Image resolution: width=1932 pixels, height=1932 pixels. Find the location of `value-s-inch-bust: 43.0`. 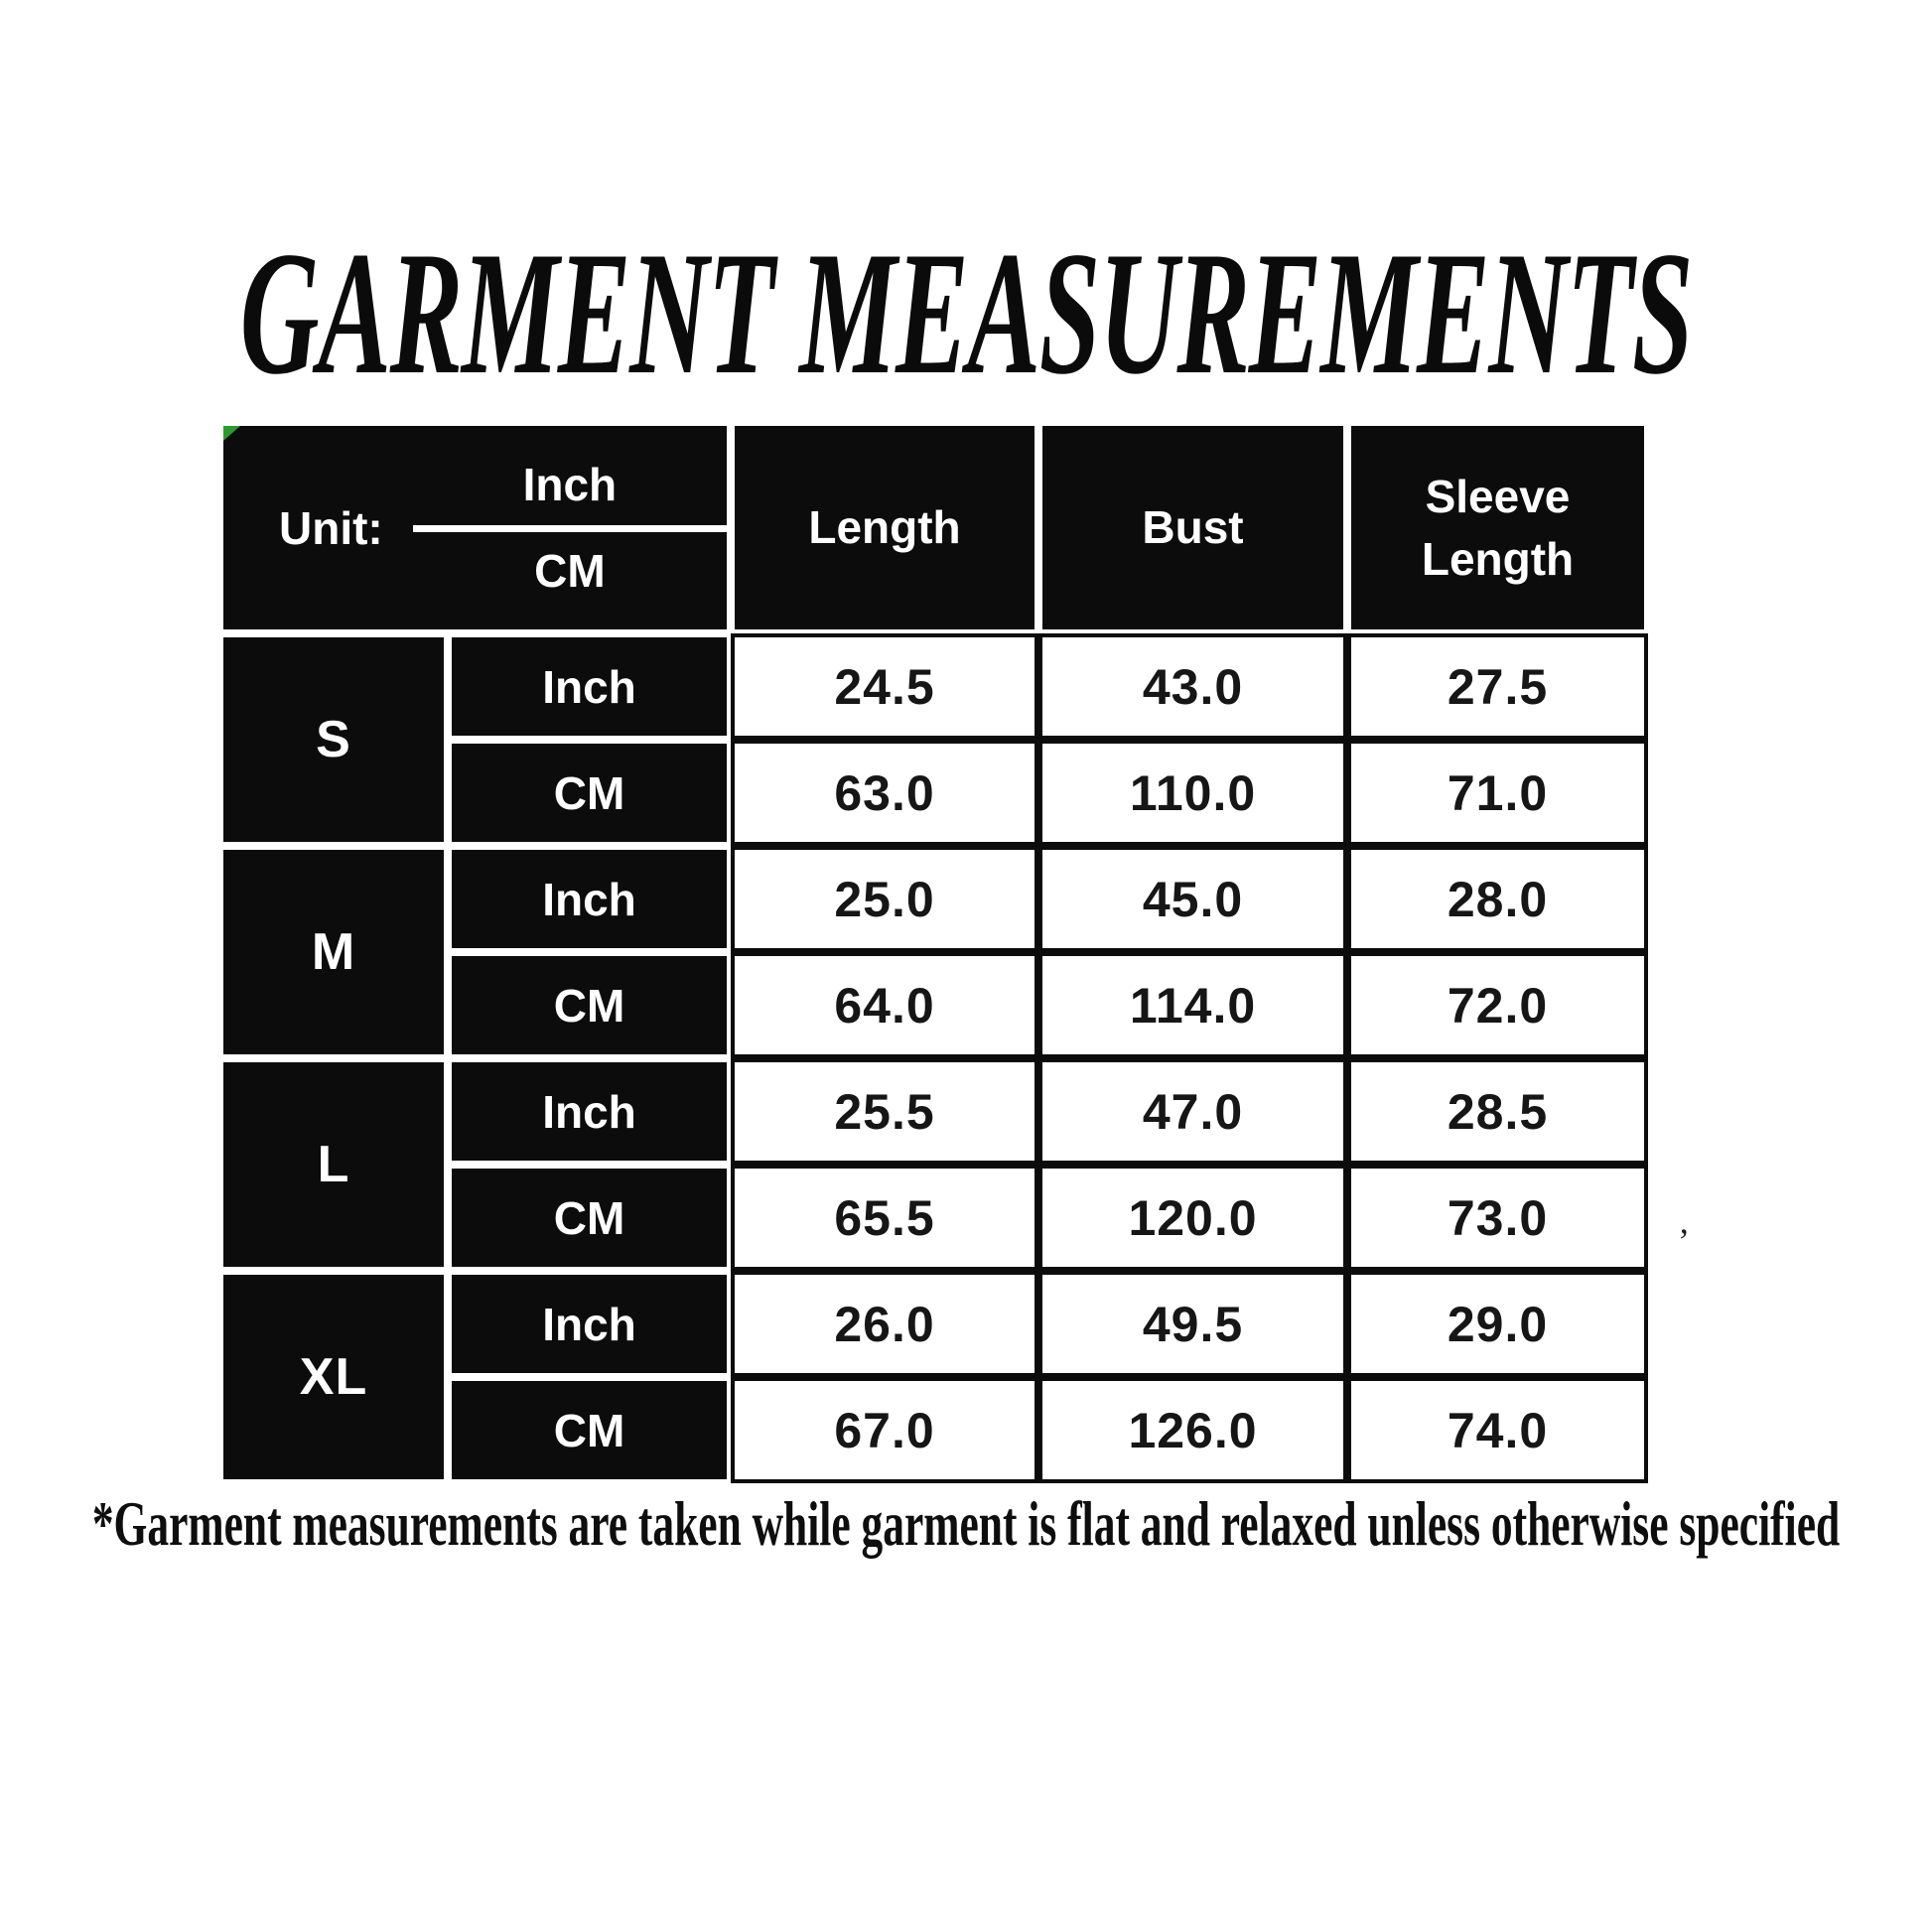

value-s-inch-bust: 43.0 is located at coordinates (1193, 687).